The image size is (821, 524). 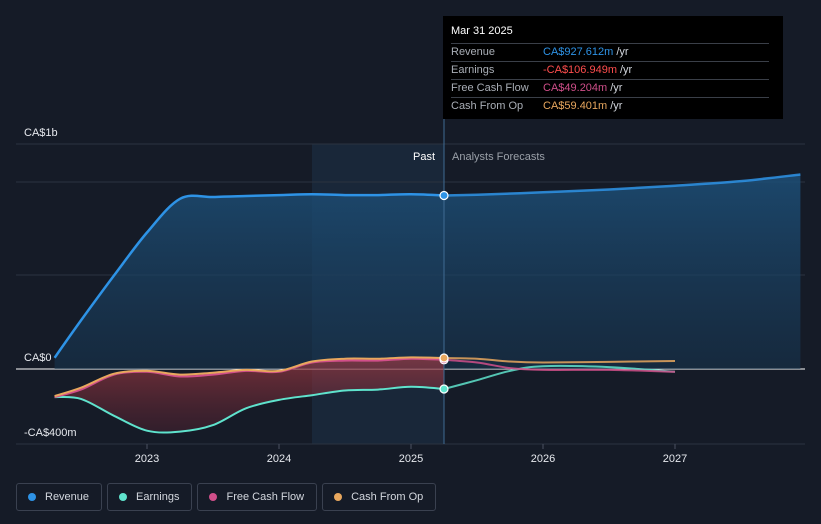 What do you see at coordinates (444, 358) in the screenshot?
I see `cfo-marker` at bounding box center [444, 358].